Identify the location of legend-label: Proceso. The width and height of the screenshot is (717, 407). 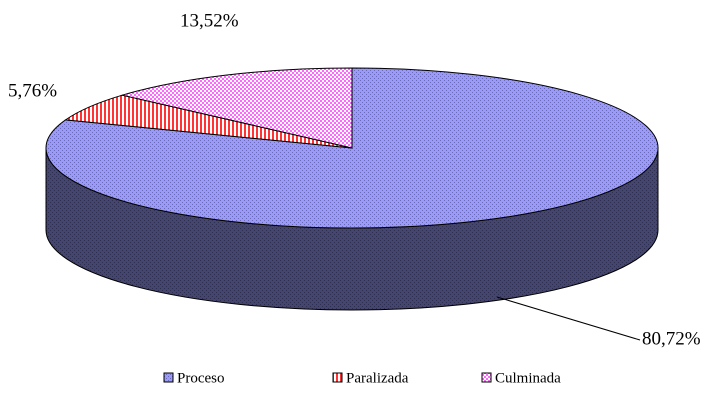
(201, 378).